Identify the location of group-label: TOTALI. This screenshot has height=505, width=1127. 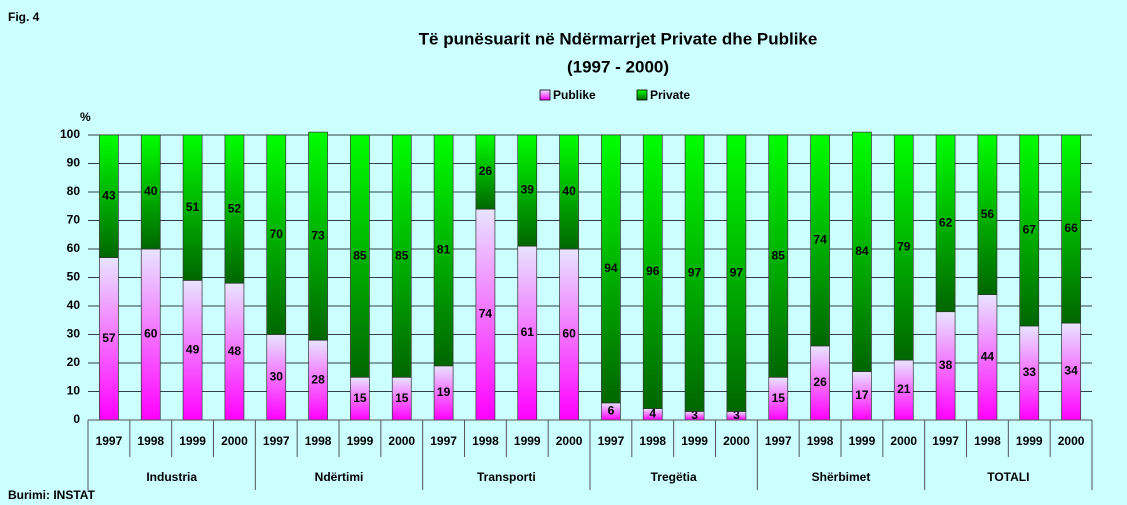
(1008, 477).